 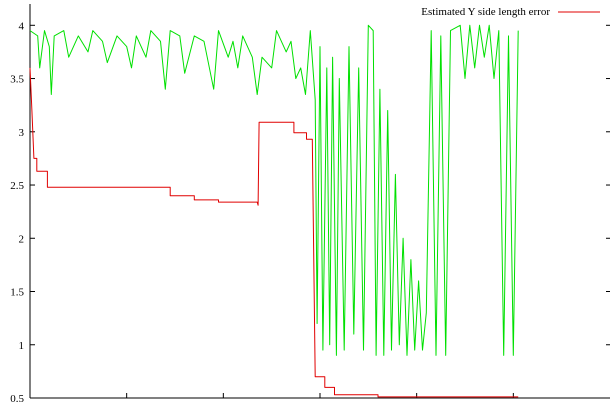 I want to click on y-tick-label: 1, so click(x=22, y=346).